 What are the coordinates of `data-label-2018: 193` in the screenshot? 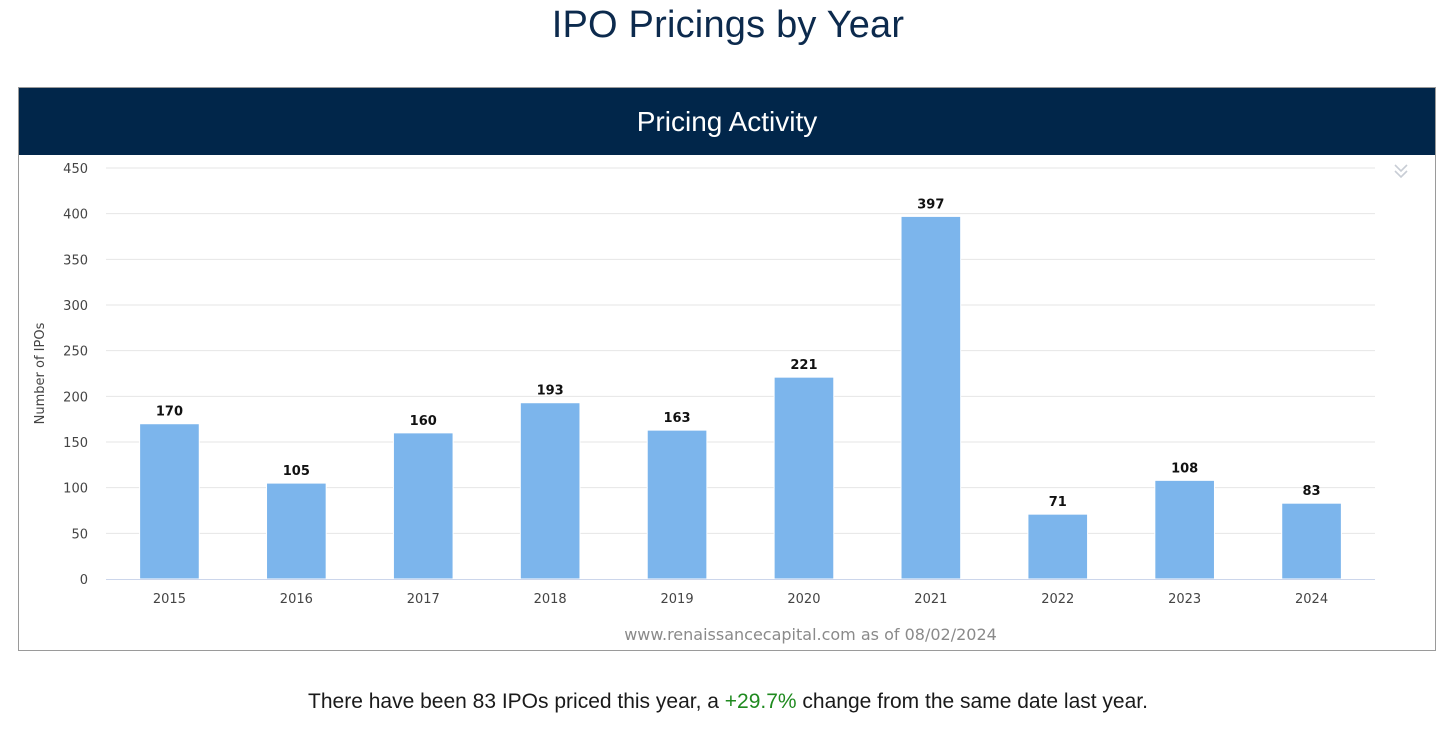 It's located at (550, 391).